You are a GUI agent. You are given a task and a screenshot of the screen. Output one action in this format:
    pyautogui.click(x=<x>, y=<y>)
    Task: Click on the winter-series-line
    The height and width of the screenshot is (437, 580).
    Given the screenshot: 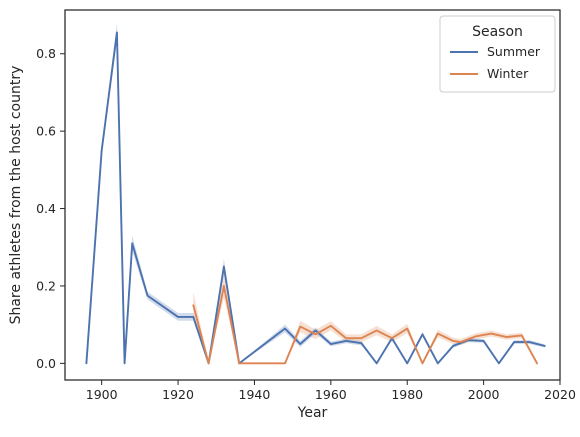 What is the action you would take?
    pyautogui.click(x=365, y=325)
    